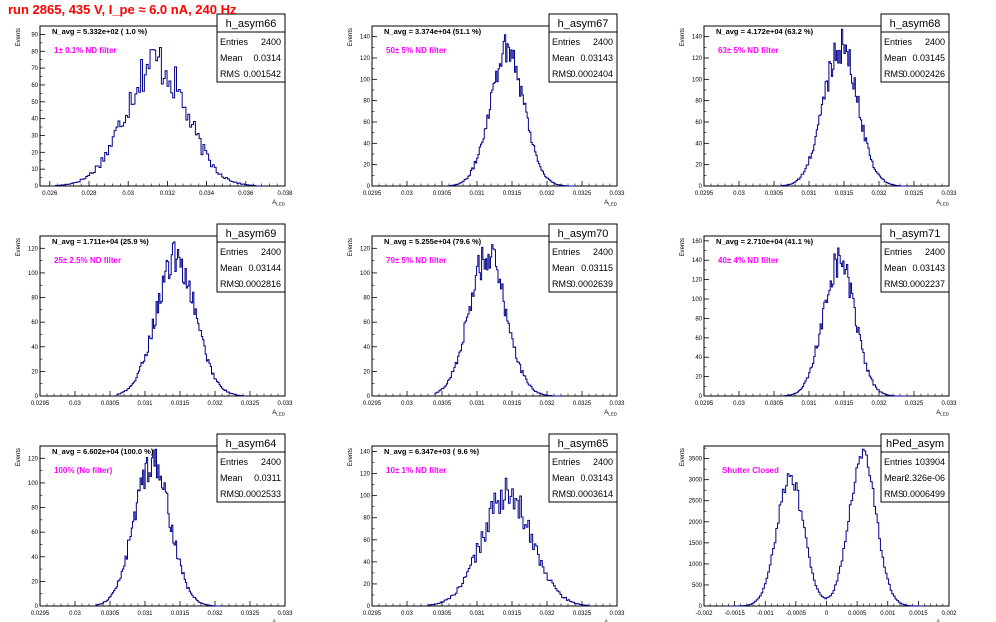 The height and width of the screenshot is (622, 996). I want to click on y-tick-label: 120, so click(365, 59).